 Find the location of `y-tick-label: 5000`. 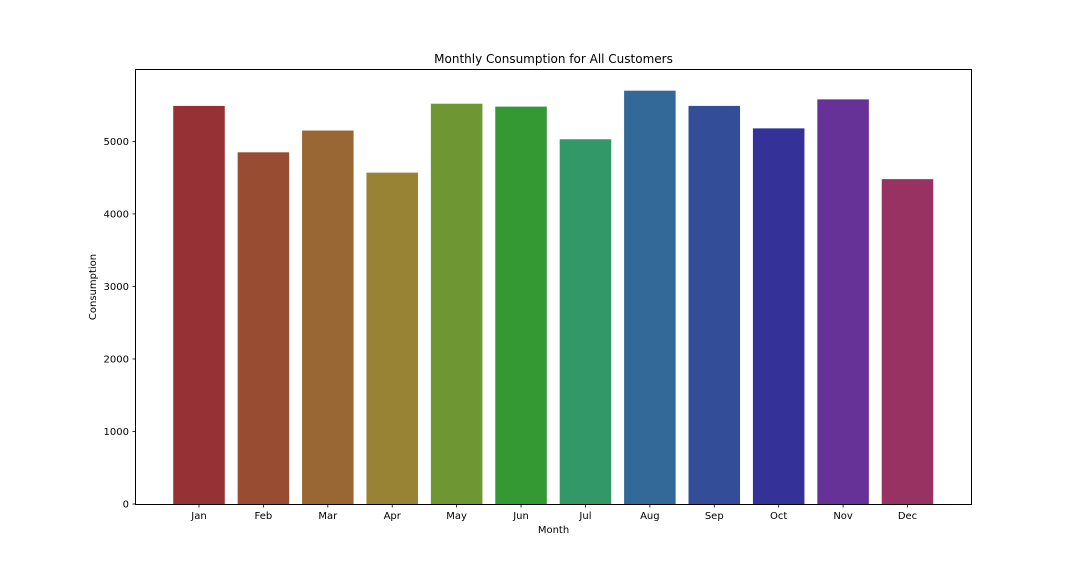

y-tick-label: 5000 is located at coordinates (116, 142).